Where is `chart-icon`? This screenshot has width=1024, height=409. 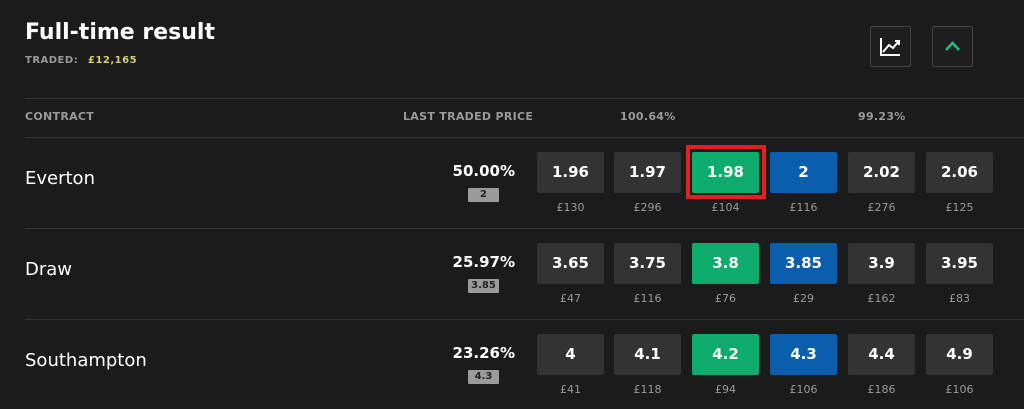
chart-icon is located at coordinates (890, 47).